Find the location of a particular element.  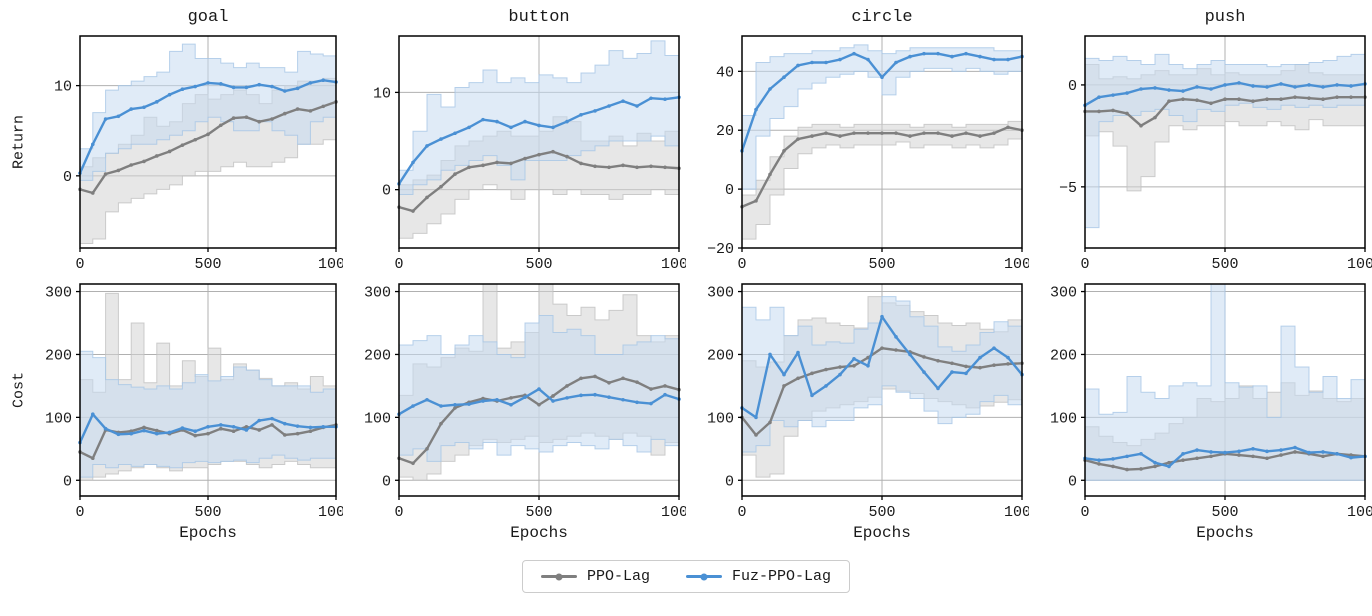

subplot-return-push: push −5 0 0 500 1000 is located at coordinates (1200, 141).